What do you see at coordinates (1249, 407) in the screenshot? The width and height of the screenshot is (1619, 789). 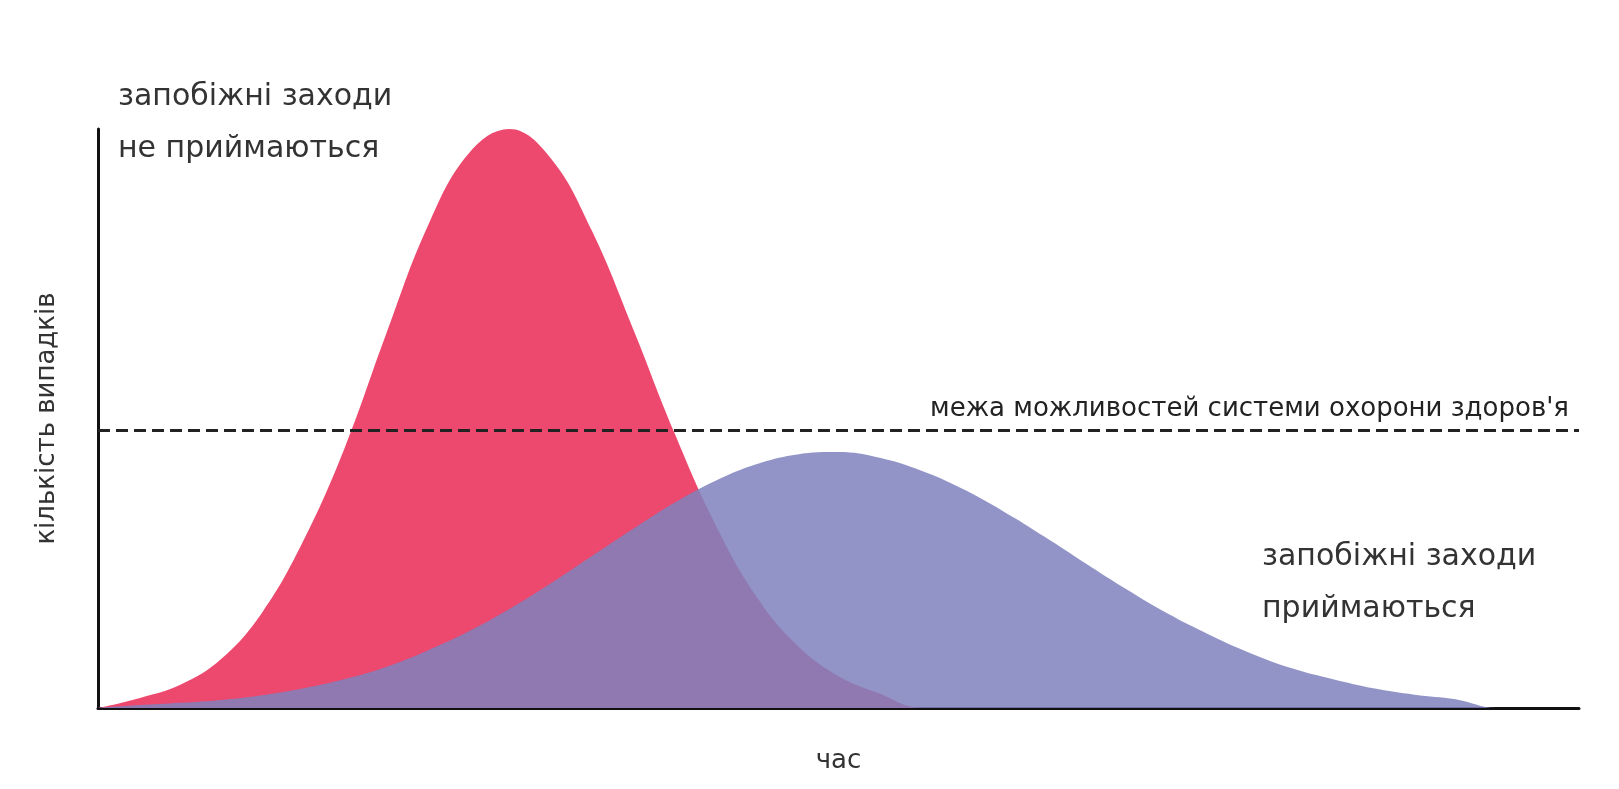 I see `ref-line-label: межа можливостей системи охорони здоров'я` at bounding box center [1249, 407].